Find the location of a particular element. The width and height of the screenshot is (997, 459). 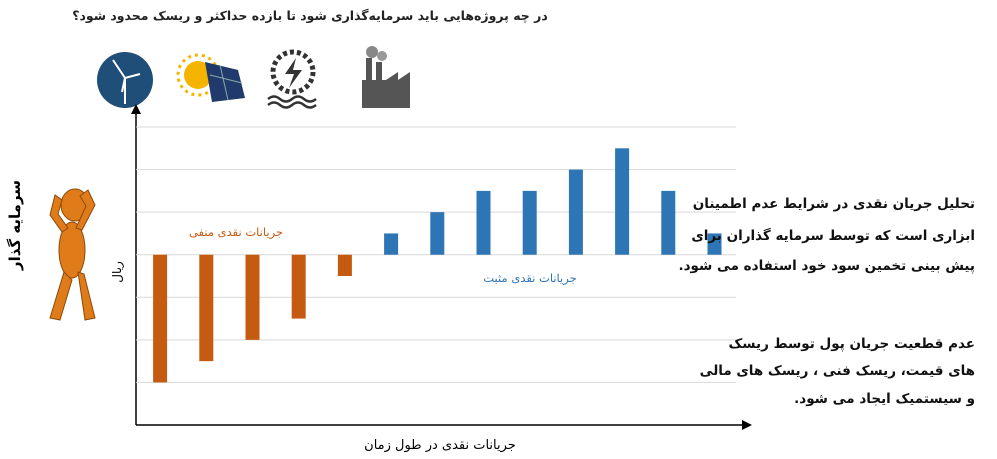

wind-icon is located at coordinates (125, 80).